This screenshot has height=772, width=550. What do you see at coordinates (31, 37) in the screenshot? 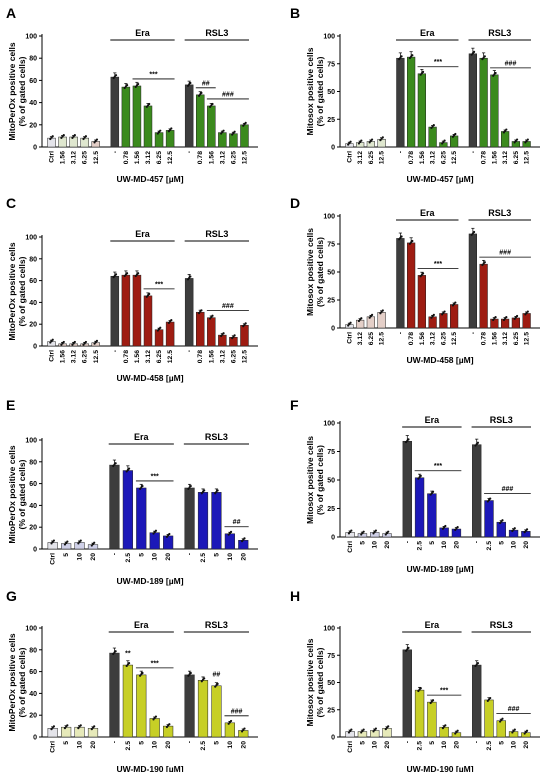
I see `y-tick-label: 100` at bounding box center [31, 37].